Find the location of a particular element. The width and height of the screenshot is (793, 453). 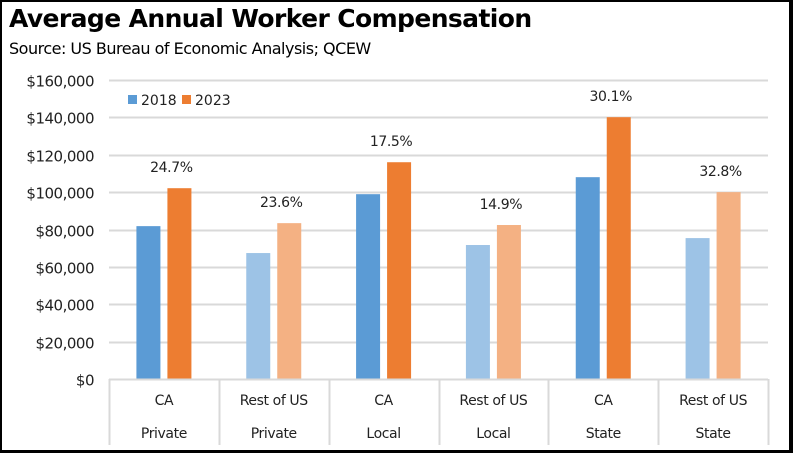

data-label: 14.9% is located at coordinates (501, 205).